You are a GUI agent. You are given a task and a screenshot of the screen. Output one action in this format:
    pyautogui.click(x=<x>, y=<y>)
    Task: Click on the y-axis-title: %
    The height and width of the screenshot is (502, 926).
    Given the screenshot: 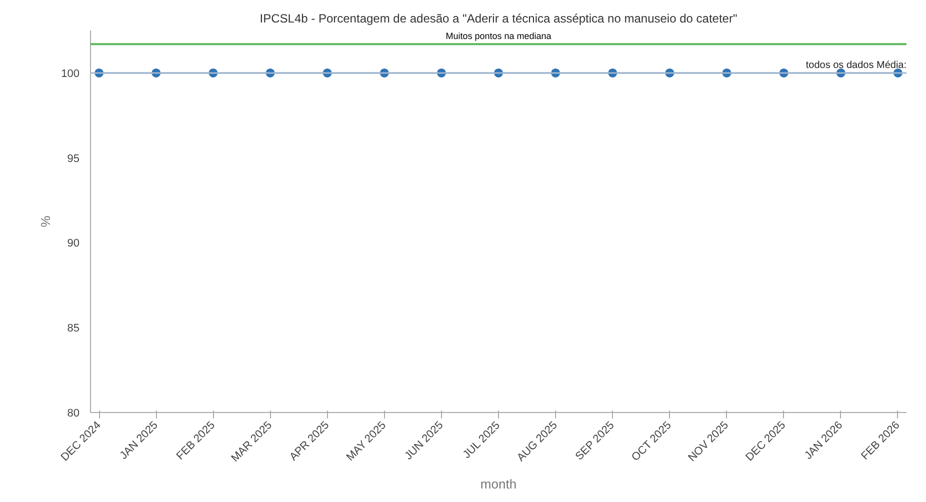 What is the action you would take?
    pyautogui.click(x=46, y=221)
    